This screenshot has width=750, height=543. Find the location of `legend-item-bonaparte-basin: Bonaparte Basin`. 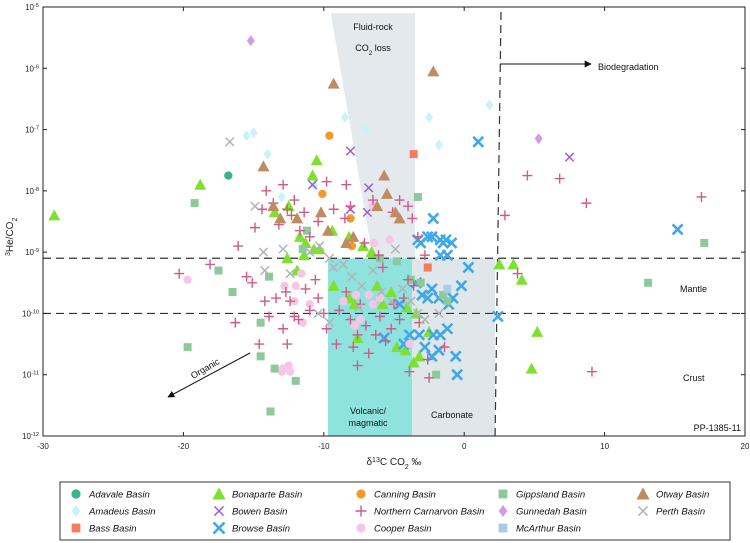

legend-item-bonaparte-basin: Bonaparte Basin is located at coordinates (257, 494).